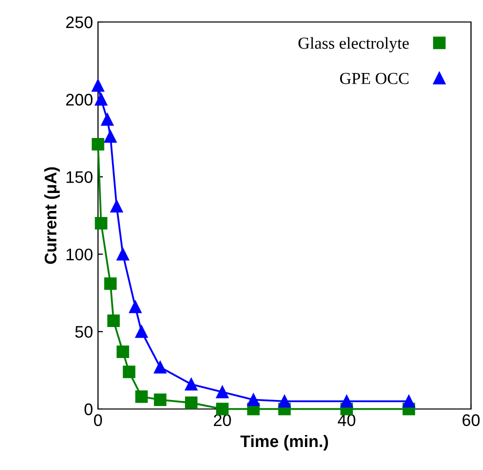 Image resolution: width=483 pixels, height=470 pixels. I want to click on x-tick-label: 60, so click(471, 420).